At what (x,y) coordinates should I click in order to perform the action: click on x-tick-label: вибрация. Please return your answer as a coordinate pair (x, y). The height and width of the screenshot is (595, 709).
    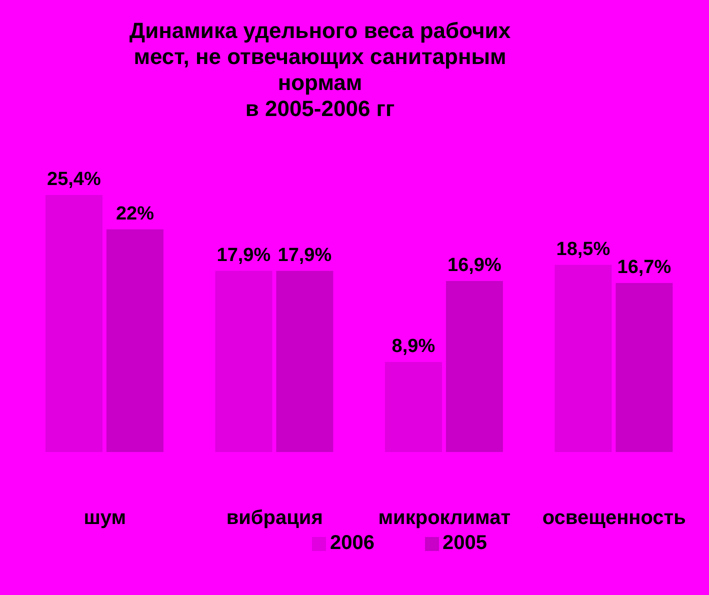
    Looking at the image, I should click on (274, 518).